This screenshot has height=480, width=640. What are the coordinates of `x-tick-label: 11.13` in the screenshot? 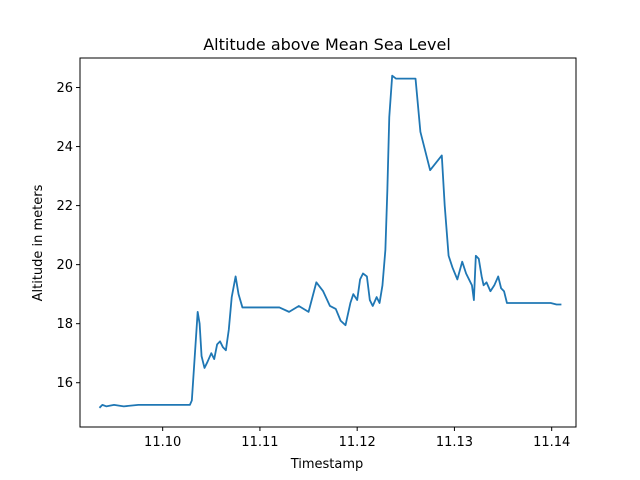 It's located at (454, 442).